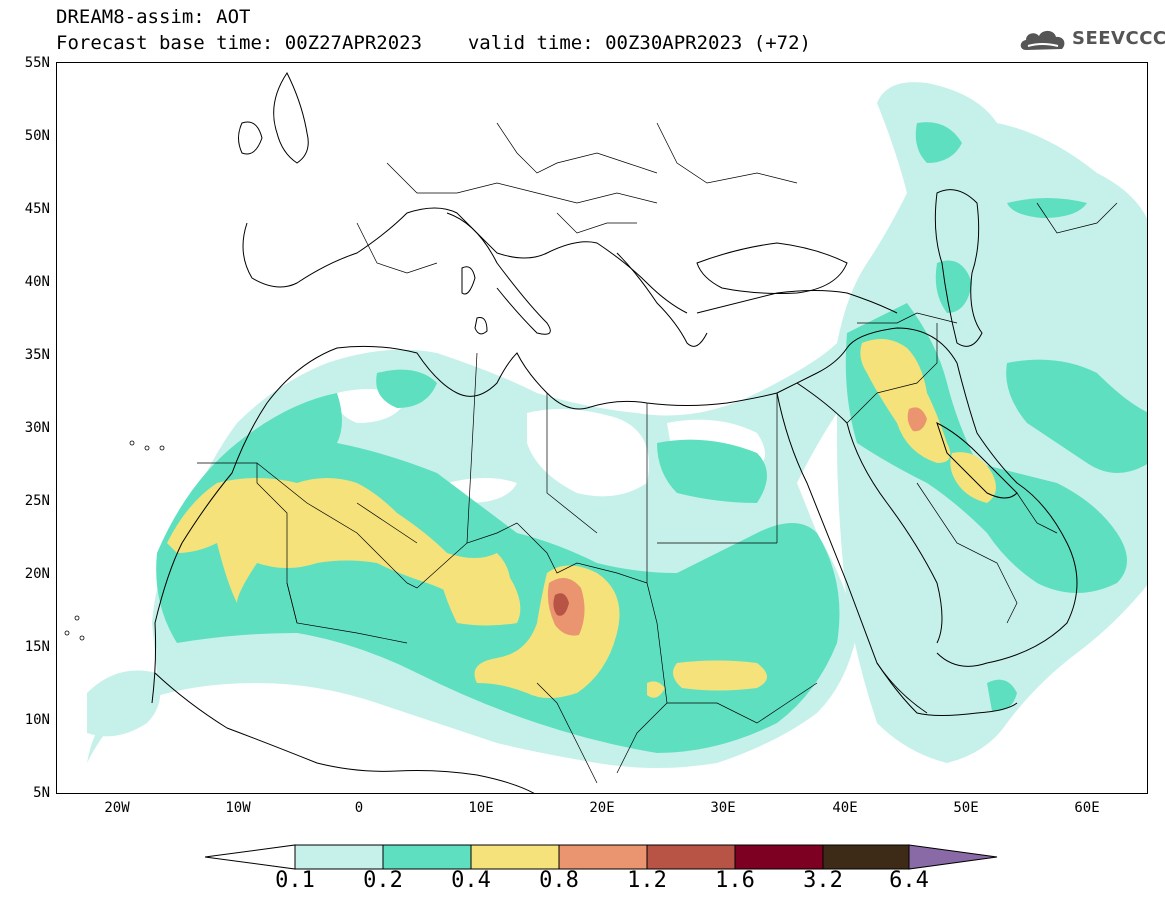 The image size is (1165, 905). Describe the element at coordinates (37, 136) in the screenshot. I see `lat-tick: 50N` at that location.